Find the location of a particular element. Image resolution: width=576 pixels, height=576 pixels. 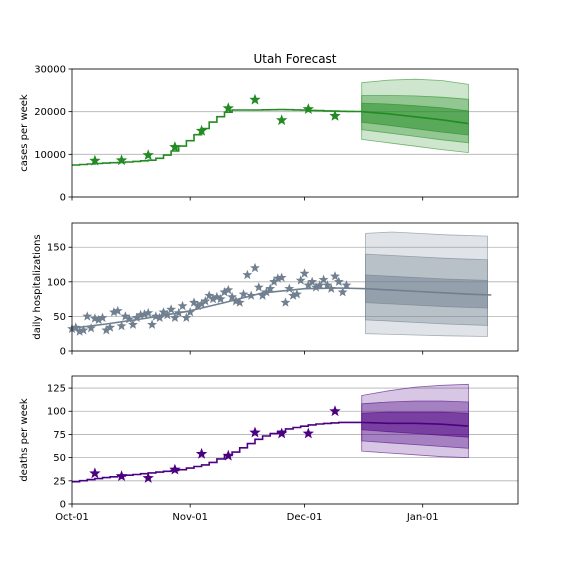

y-tick-label: 100 is located at coordinates (56, 282).